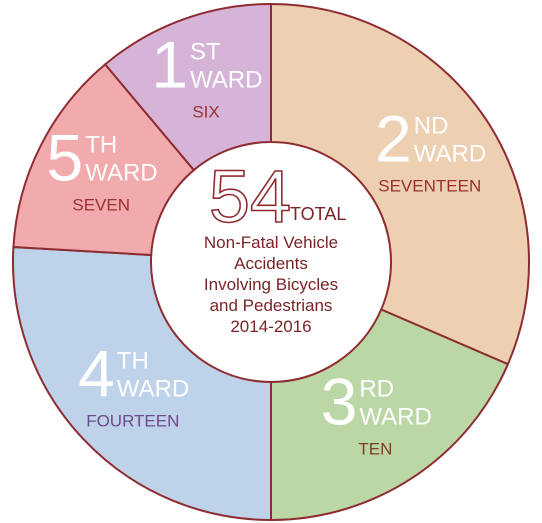 This screenshot has height=523, width=542. I want to click on ward-number: 1, so click(169, 64).